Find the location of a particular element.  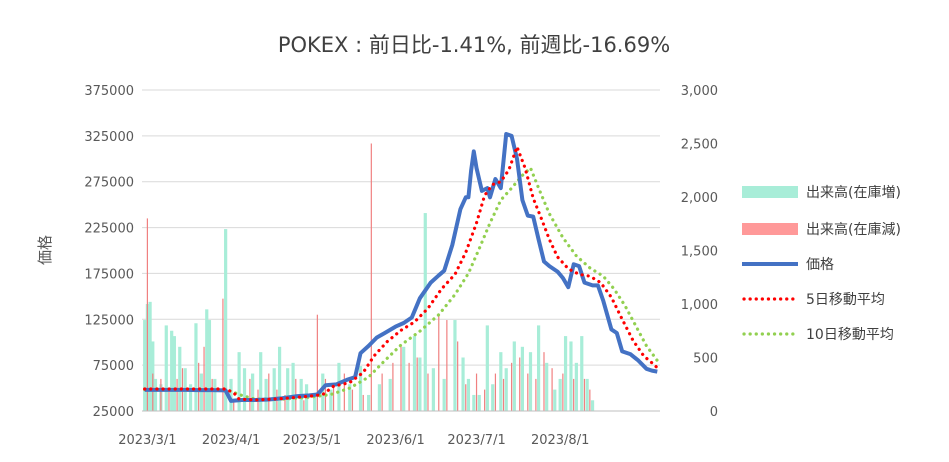

x-tick-label: 2023/5/1 is located at coordinates (312, 440).